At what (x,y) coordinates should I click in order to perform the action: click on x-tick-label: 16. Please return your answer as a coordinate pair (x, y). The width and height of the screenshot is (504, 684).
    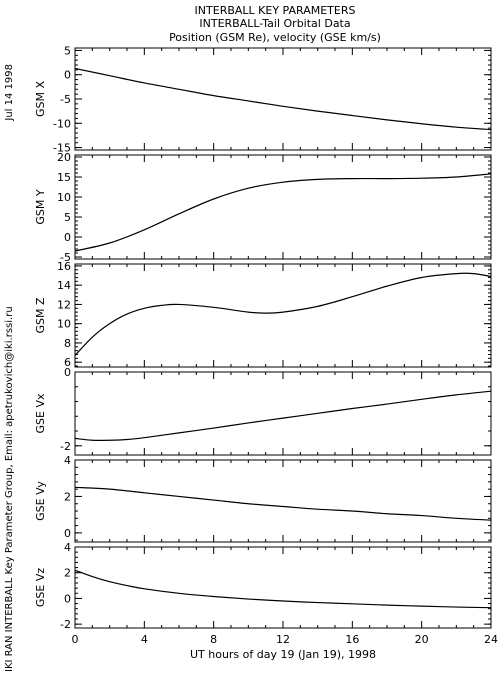
    Looking at the image, I should click on (352, 639).